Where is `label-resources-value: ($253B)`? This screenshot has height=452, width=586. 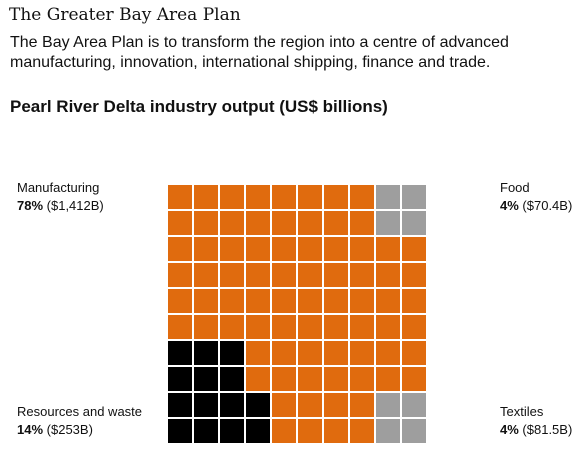 label-resources-value: ($253B) is located at coordinates (69, 429).